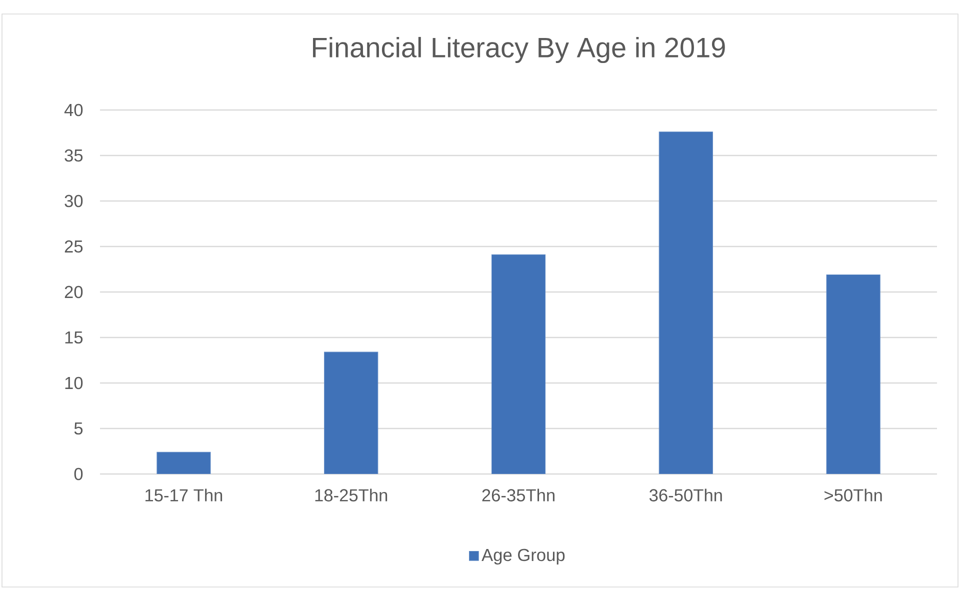  Describe the element at coordinates (74, 383) in the screenshot. I see `y-tick-label: 10` at that location.